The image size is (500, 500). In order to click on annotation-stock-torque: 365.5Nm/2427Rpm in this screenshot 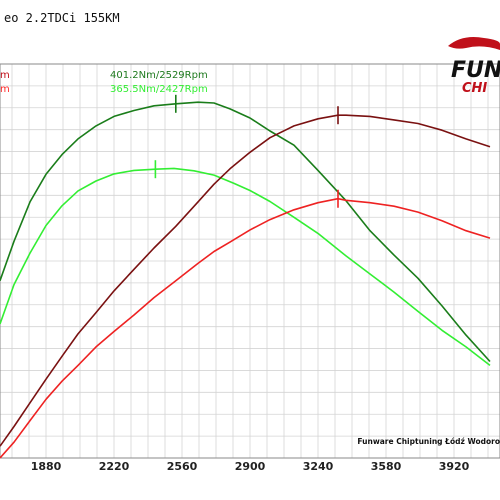, I will do `click(159, 89)`.